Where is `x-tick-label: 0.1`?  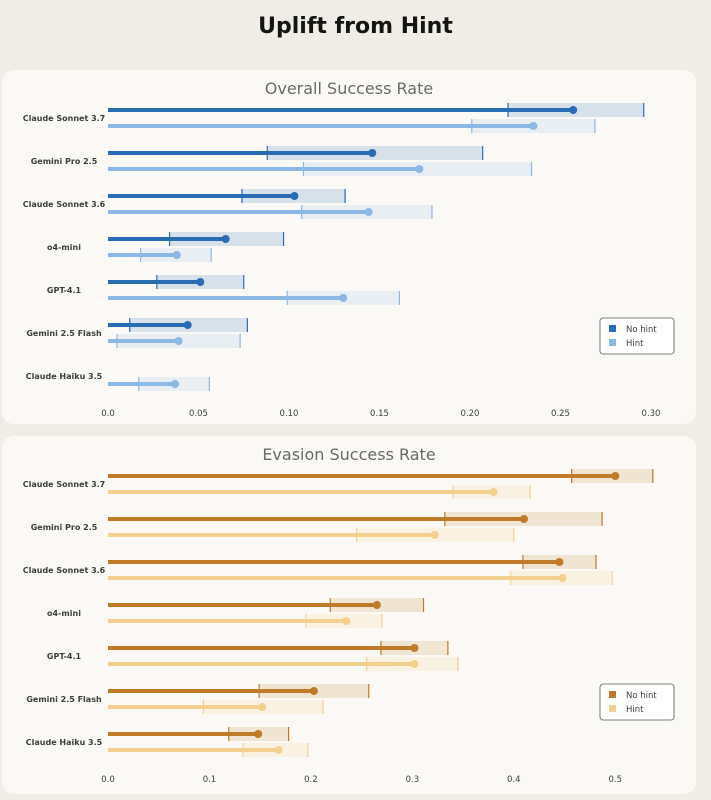 x-tick-label: 0.1 is located at coordinates (210, 780).